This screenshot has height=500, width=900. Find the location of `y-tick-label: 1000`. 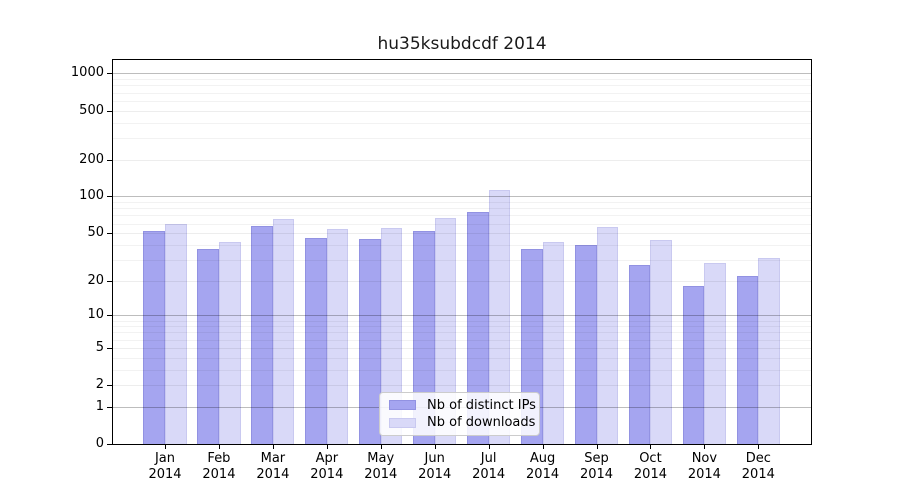

y-tick-label: 1000 is located at coordinates (87, 73).